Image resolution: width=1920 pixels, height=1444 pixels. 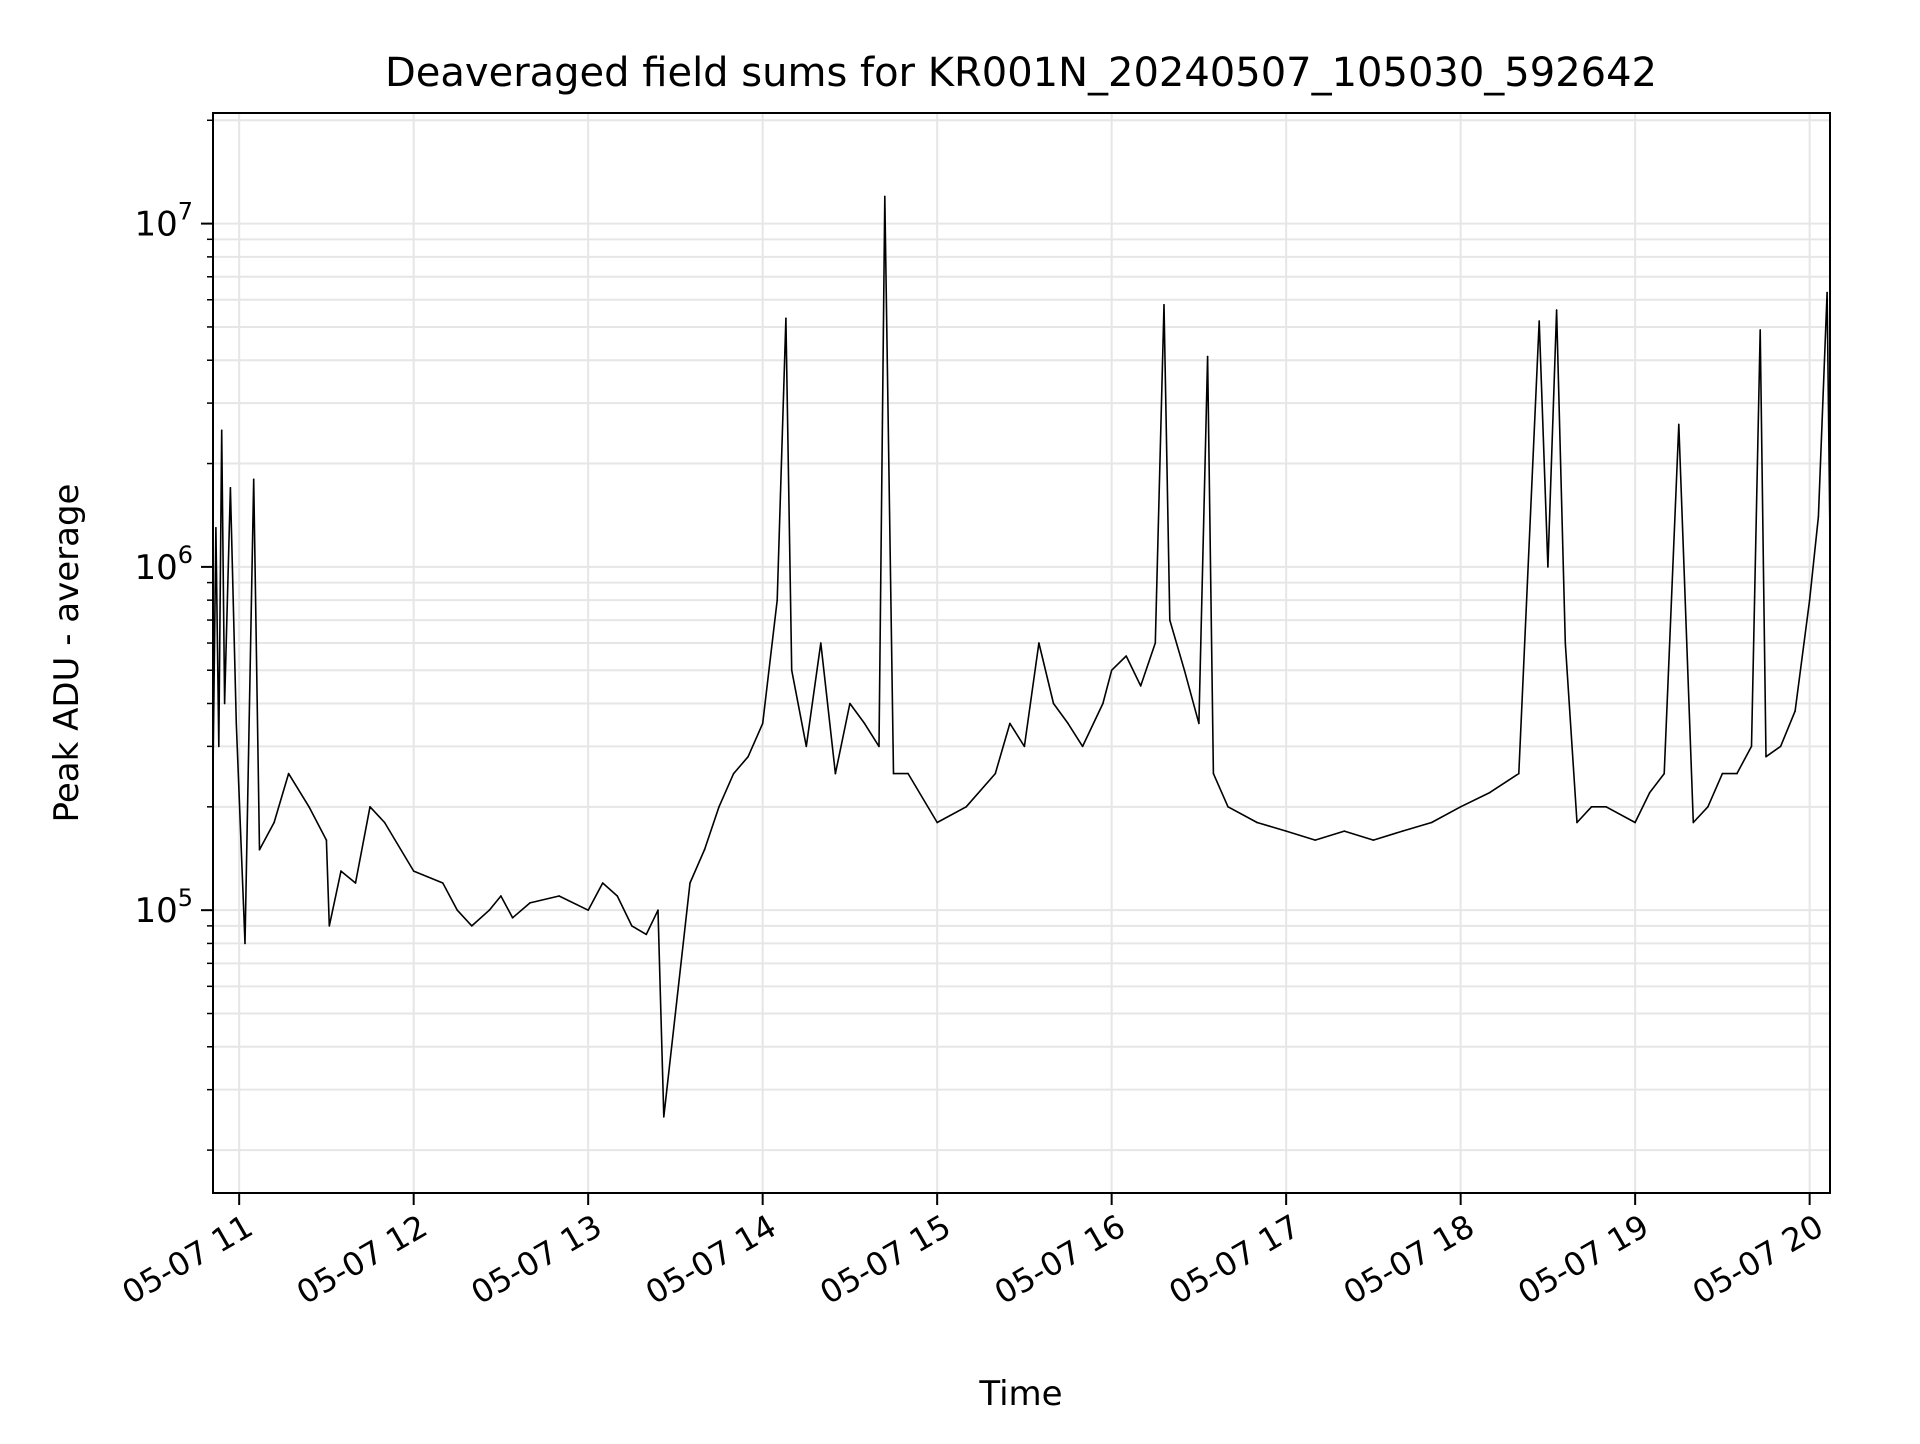 What do you see at coordinates (67, 653) in the screenshot?
I see `y-axis-label: Peak ADU - average` at bounding box center [67, 653].